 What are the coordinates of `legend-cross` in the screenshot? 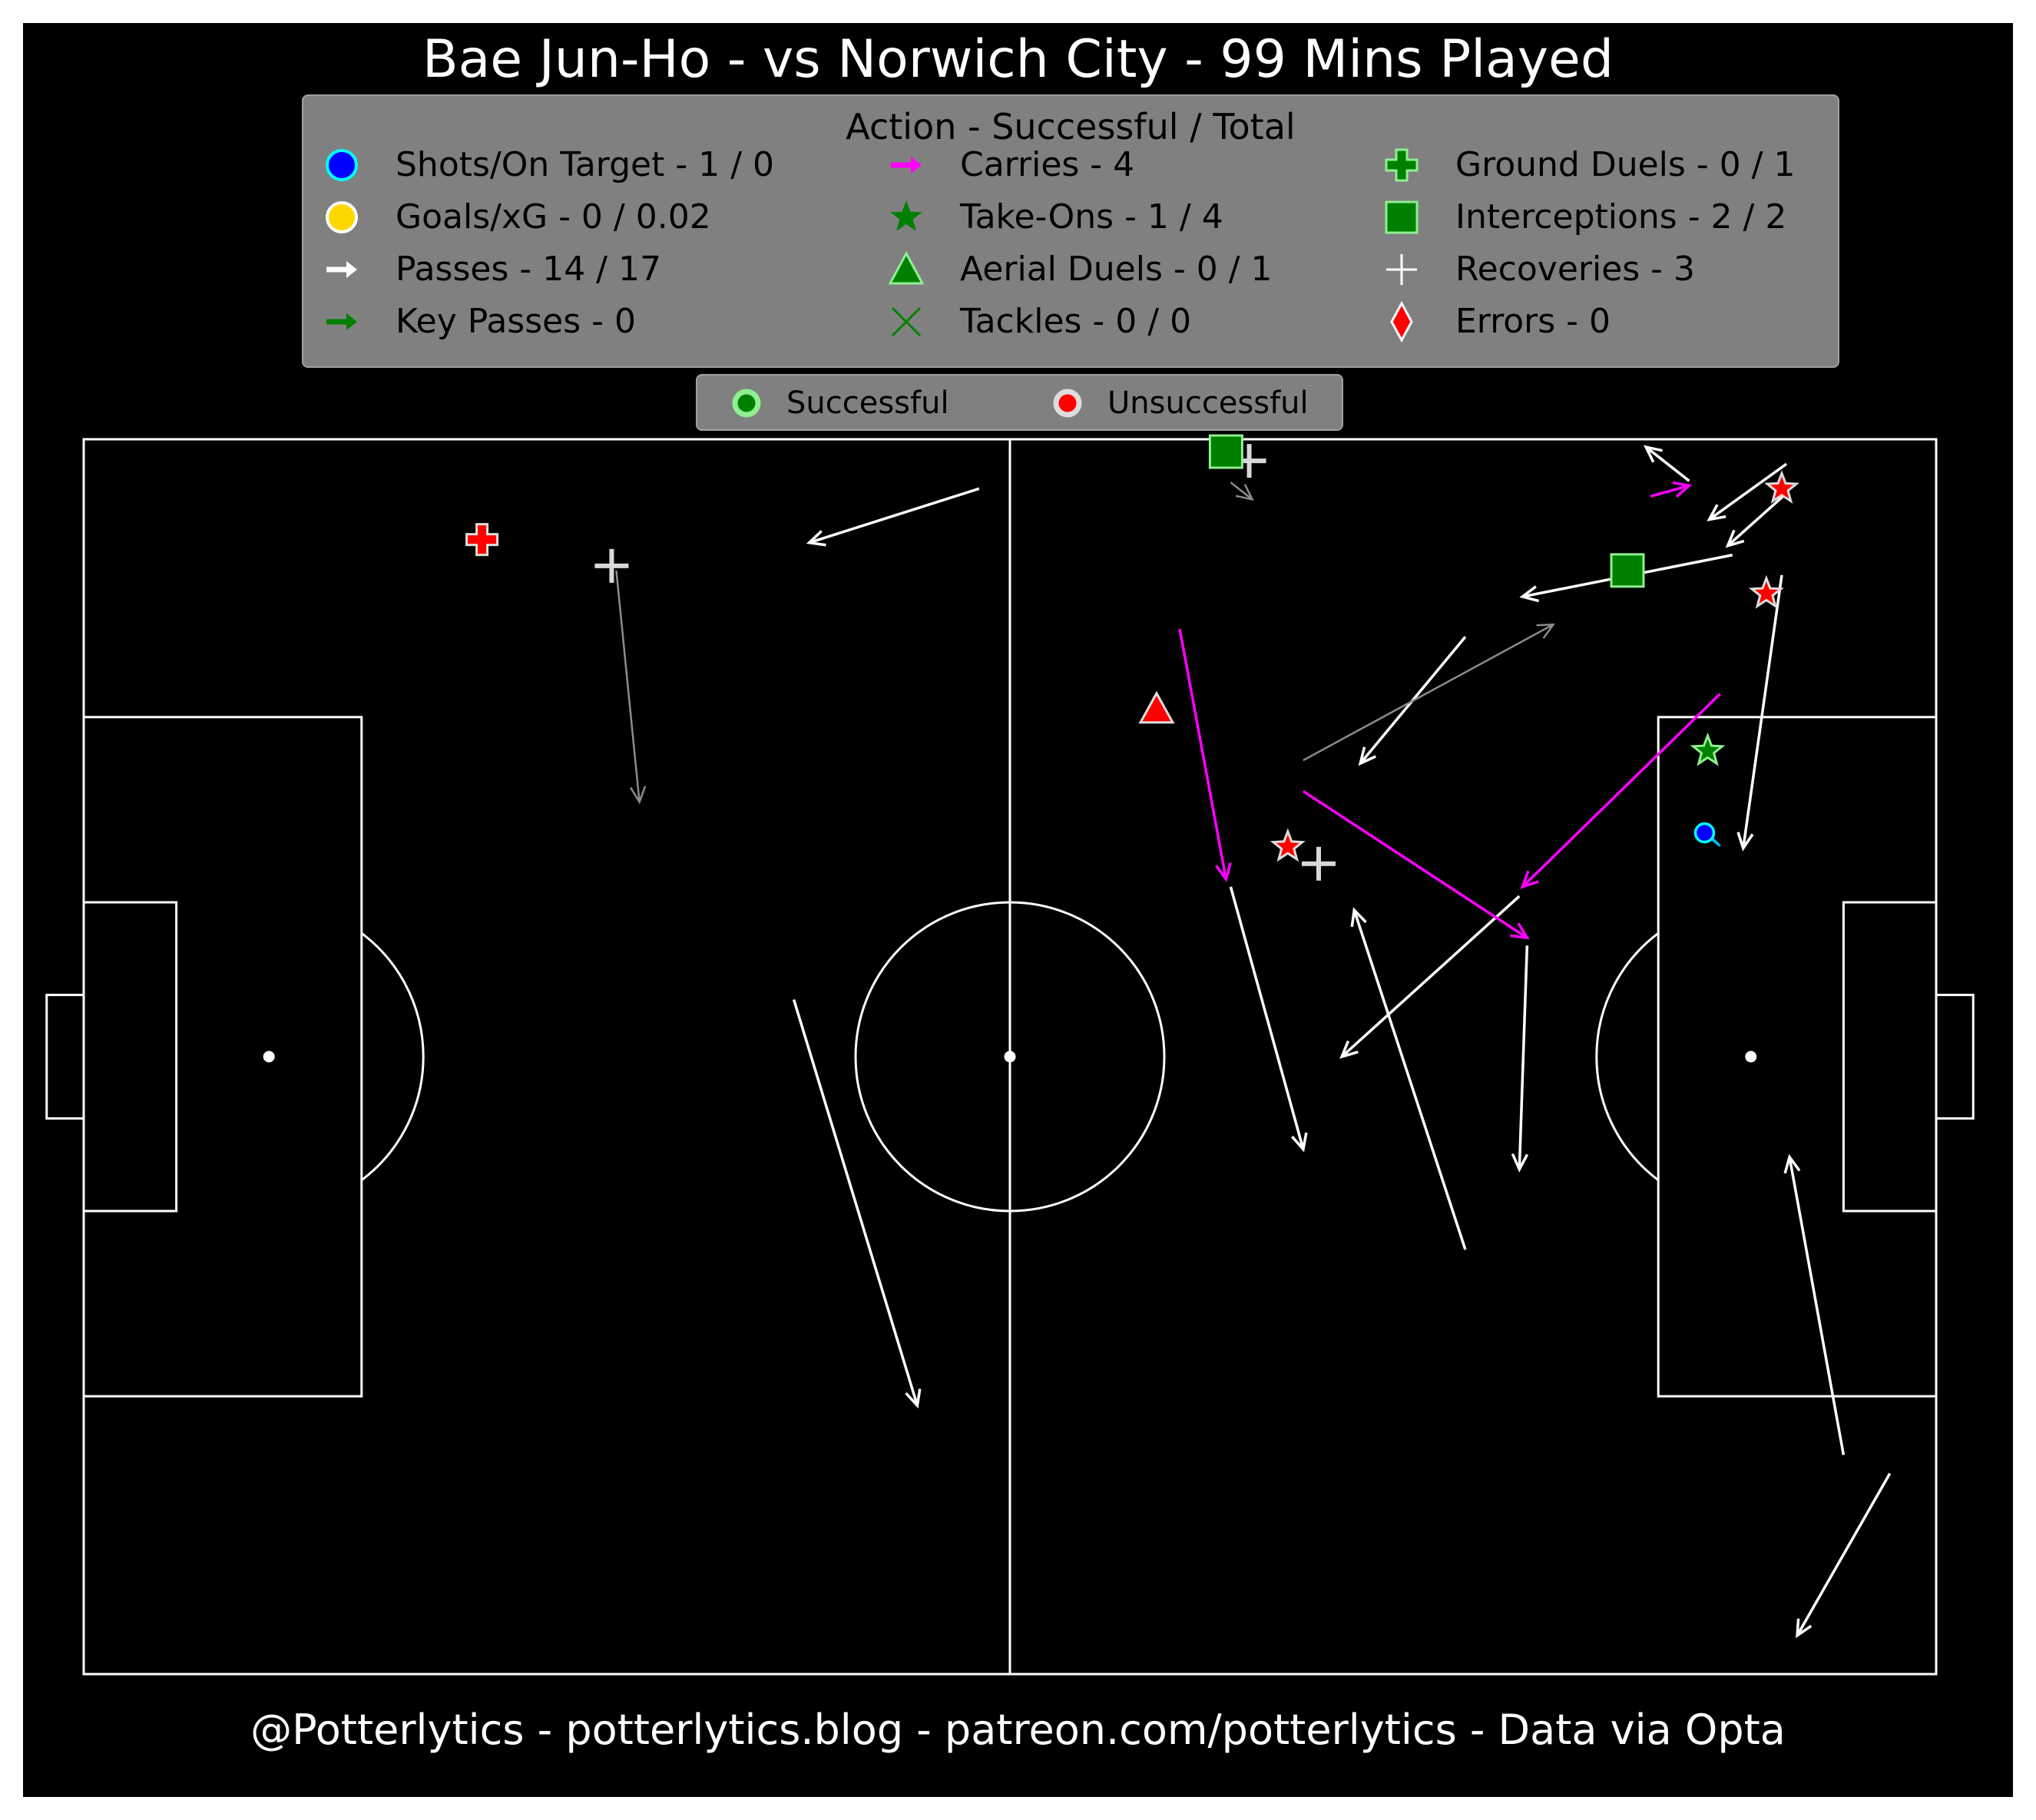 It's located at (1402, 165).